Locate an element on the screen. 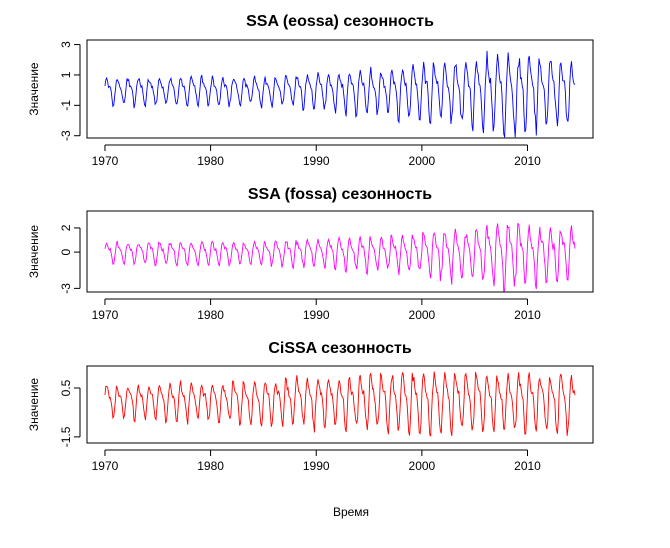 The height and width of the screenshot is (548, 670). y-tick-label: 3 is located at coordinates (66, 44).